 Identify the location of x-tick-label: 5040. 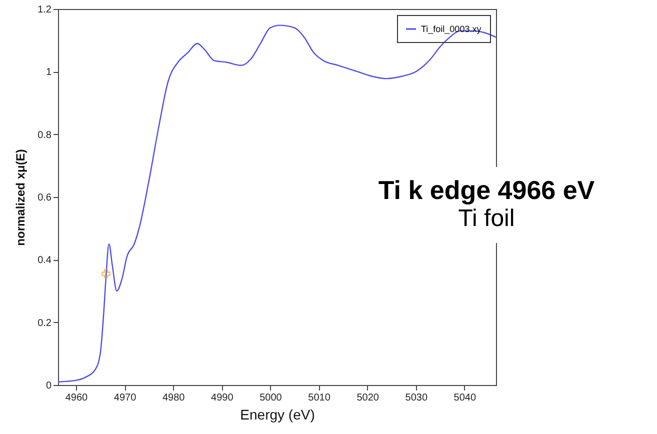
(465, 398).